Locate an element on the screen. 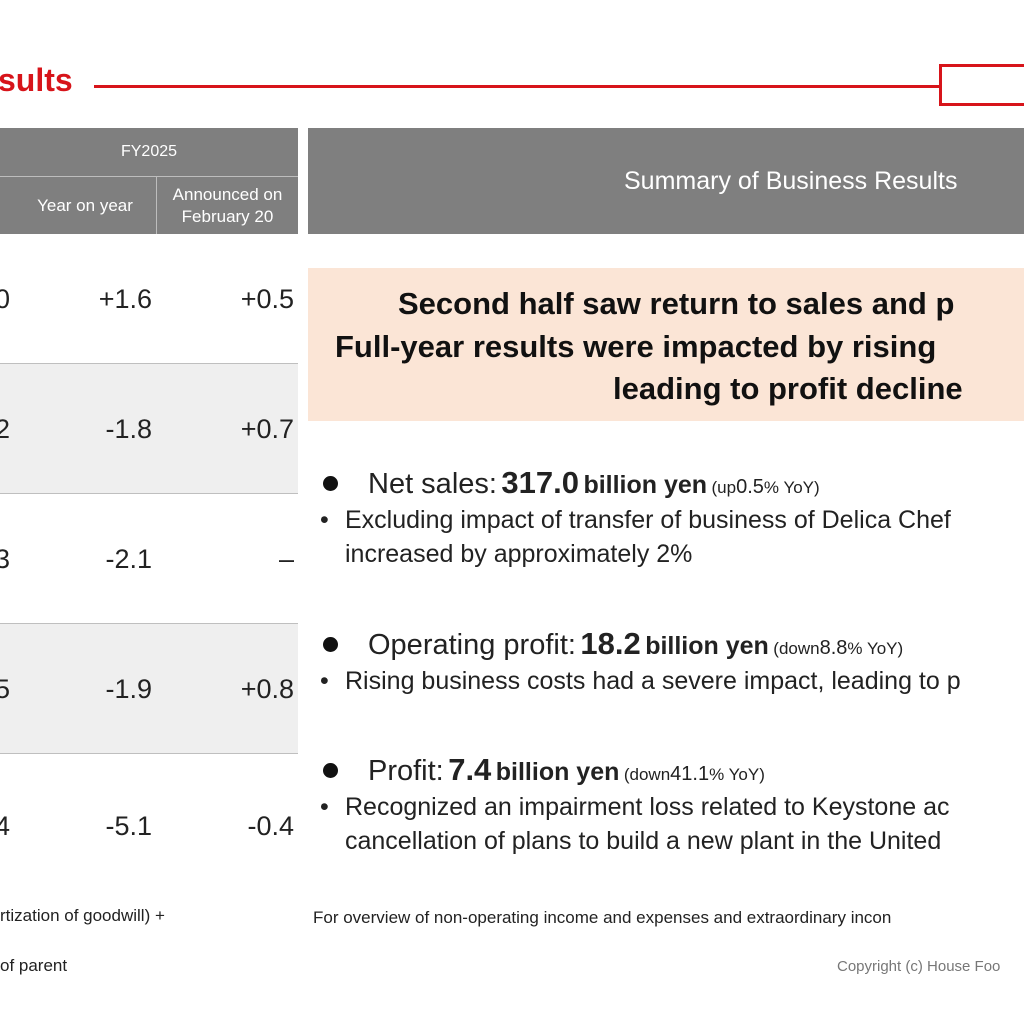 The width and height of the screenshot is (1024, 1024). column-header-announced: Announced on February 20 is located at coordinates (227, 205).